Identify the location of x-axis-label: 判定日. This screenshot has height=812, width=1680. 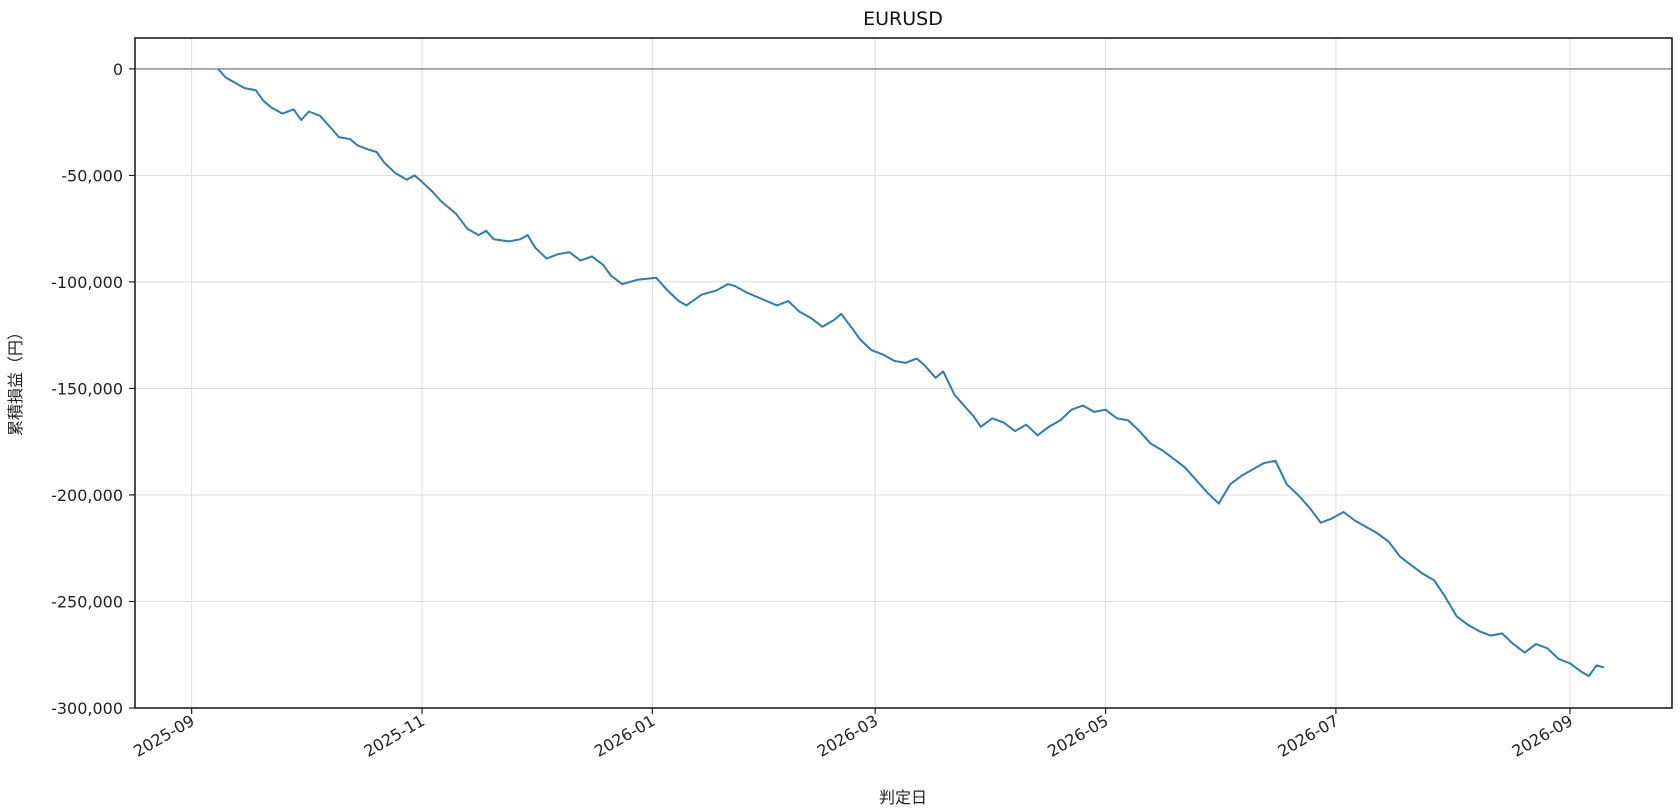
(903, 797).